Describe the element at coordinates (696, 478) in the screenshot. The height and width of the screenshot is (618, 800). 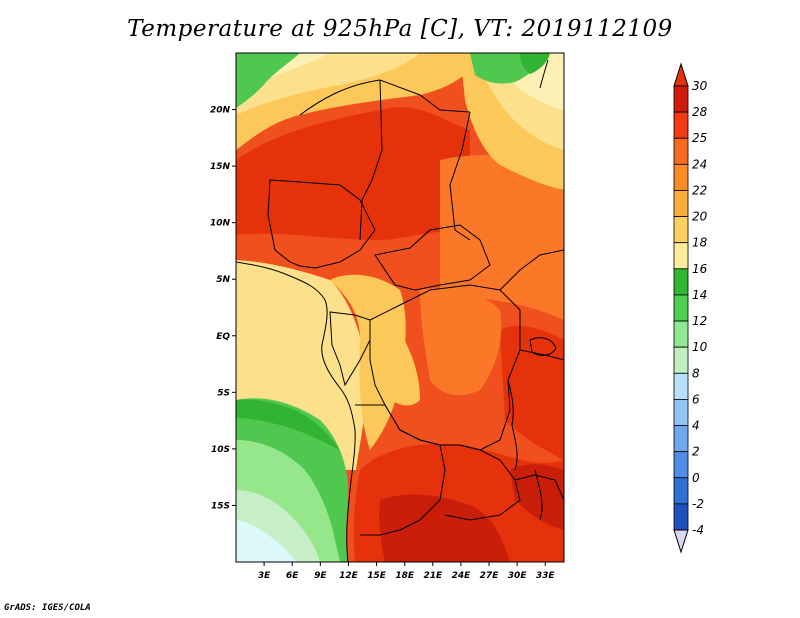
I see `colorbar-label: 0` at that location.